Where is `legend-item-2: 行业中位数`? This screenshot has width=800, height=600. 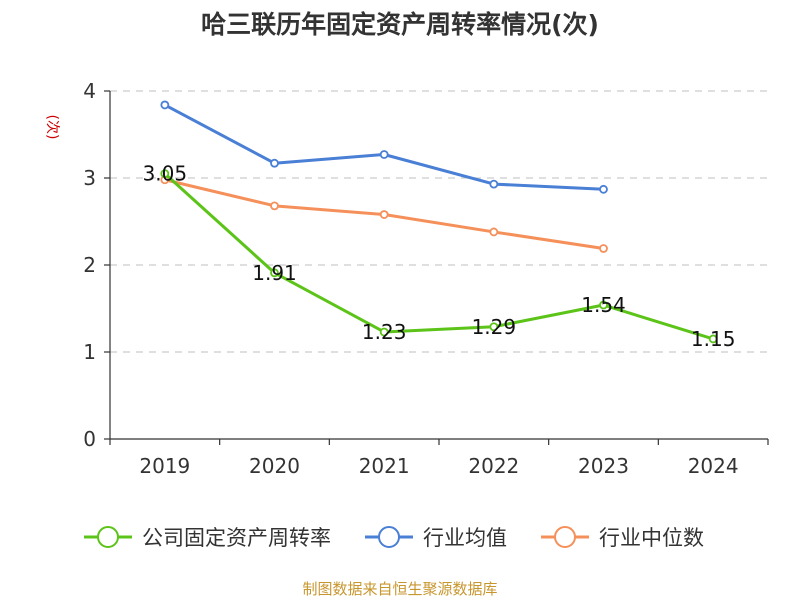
legend-item-2: 行业中位数 is located at coordinates (622, 538).